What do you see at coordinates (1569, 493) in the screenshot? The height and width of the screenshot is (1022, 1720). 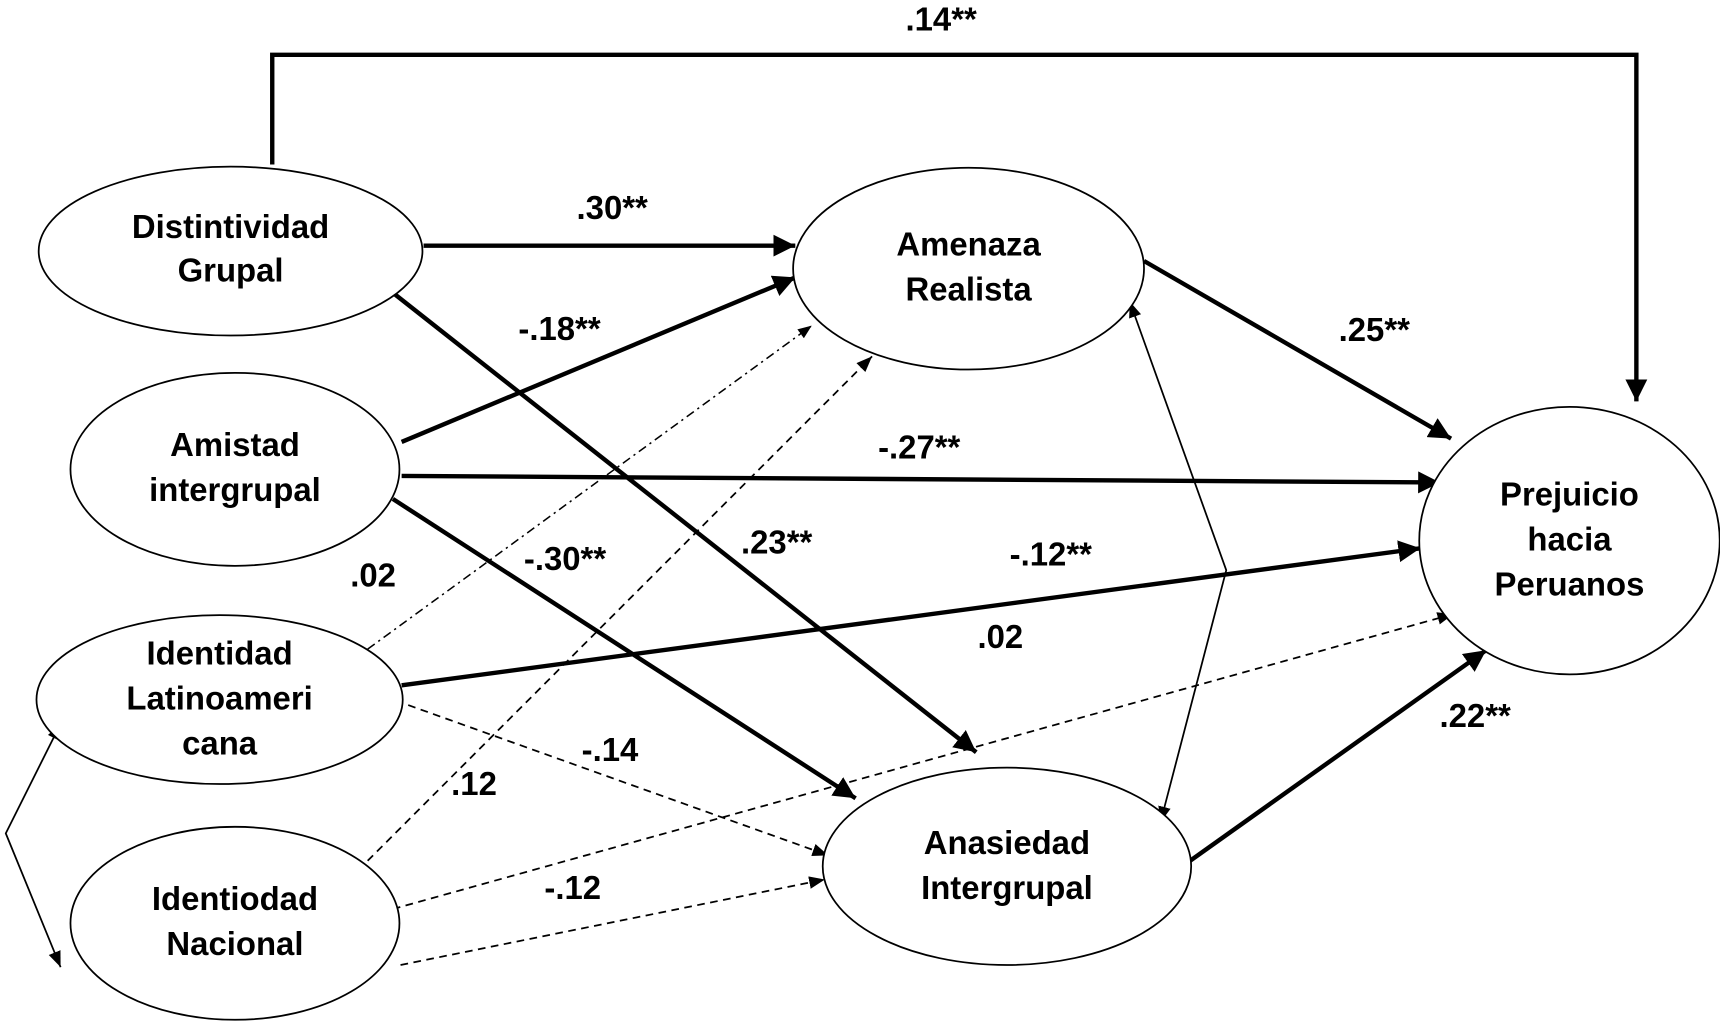 I see `node-label: Prejuicio` at bounding box center [1569, 493].